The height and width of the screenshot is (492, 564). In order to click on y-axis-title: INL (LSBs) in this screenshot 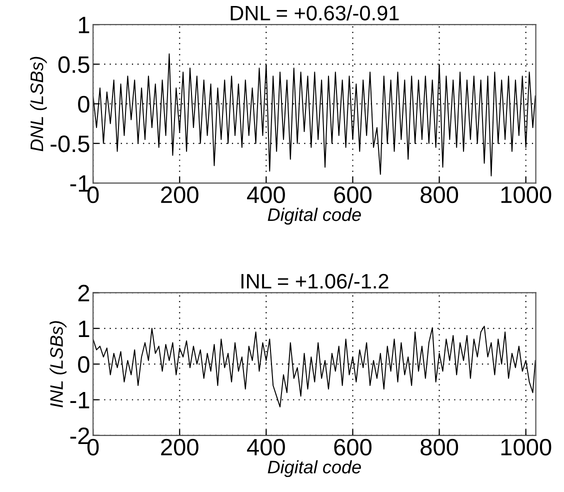, I will do `click(58, 364)`.